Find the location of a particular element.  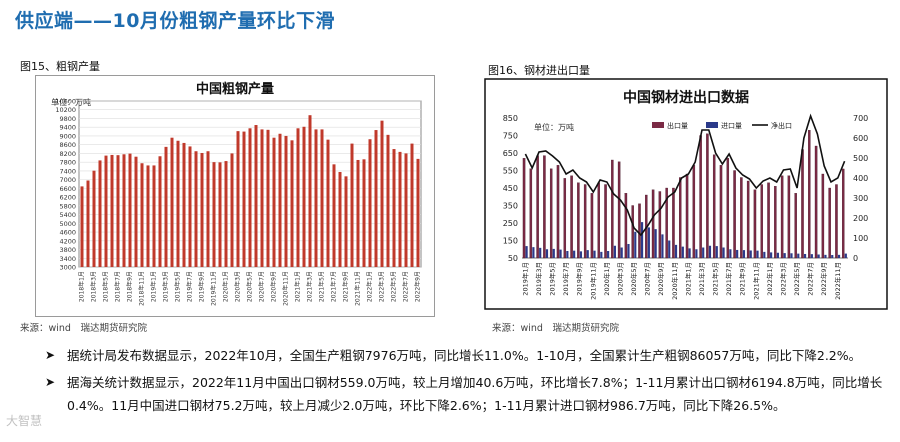

x-tick-label: 2021年3月 is located at coordinates (701, 279).